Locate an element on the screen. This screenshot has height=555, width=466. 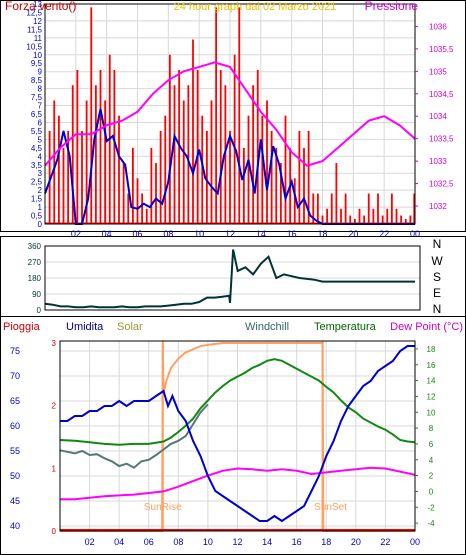
pressure-tick-label: 1036 is located at coordinates (438, 26).